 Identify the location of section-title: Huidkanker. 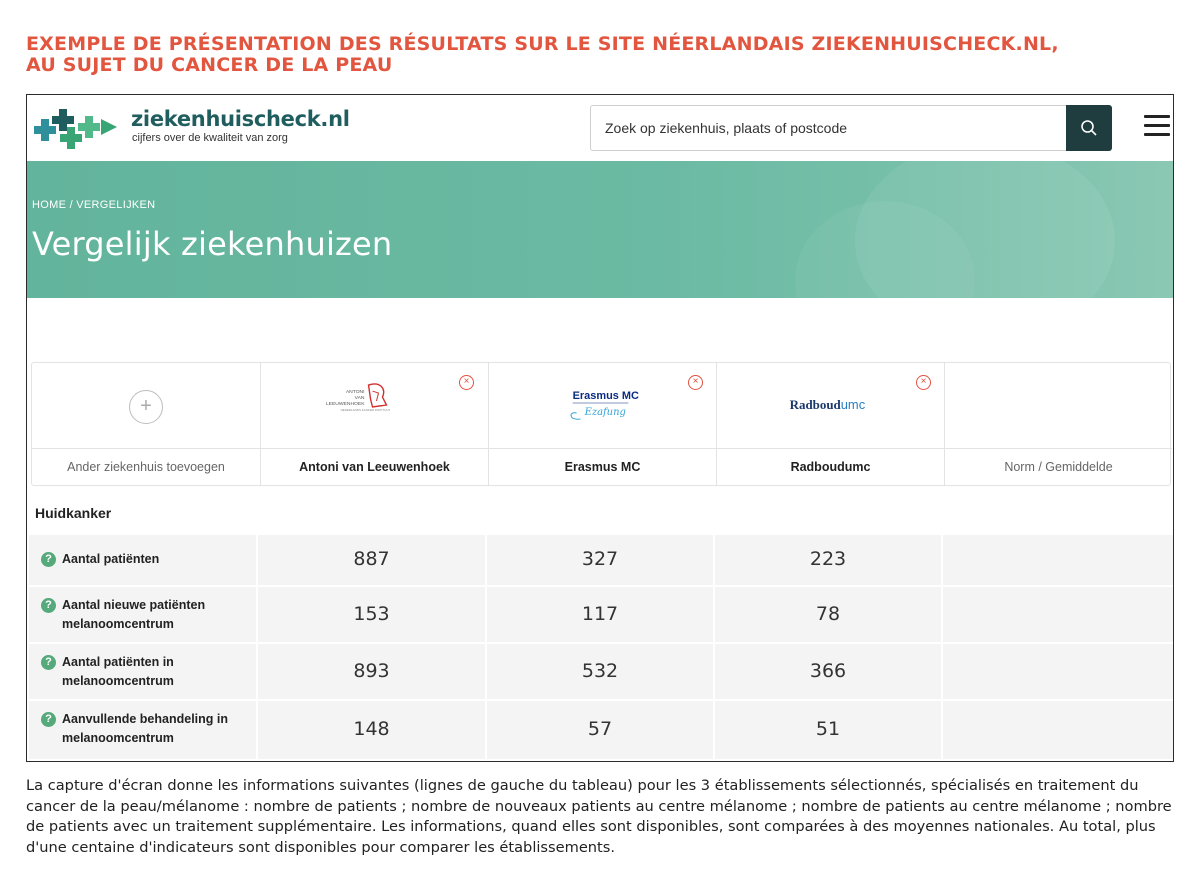
(73, 513).